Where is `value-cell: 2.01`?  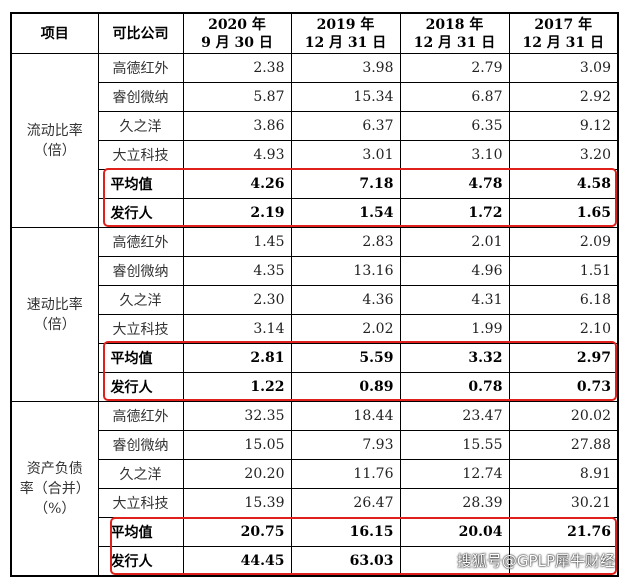
value-cell: 2.01 is located at coordinates (454, 242).